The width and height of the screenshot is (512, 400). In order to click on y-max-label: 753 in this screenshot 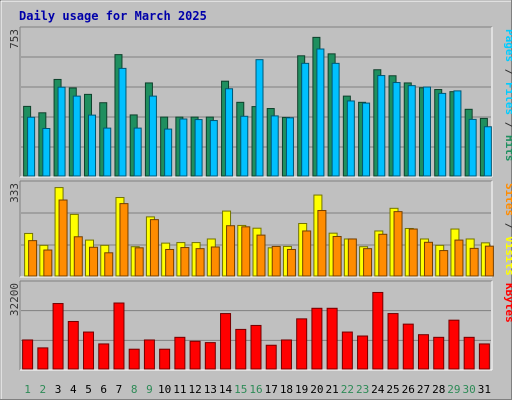, I will do `click(14, 39)`.